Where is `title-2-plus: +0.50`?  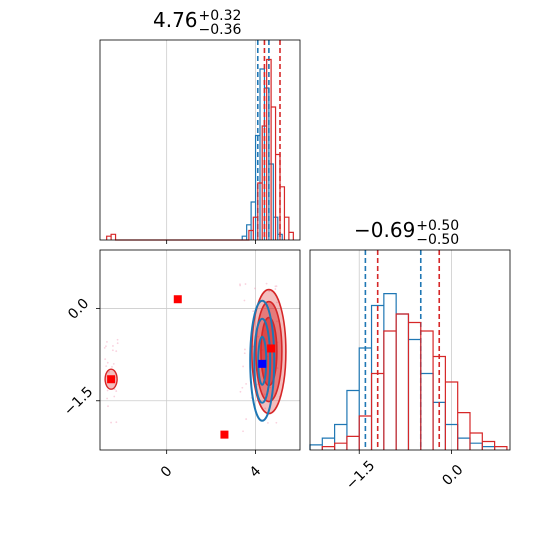
title-2-plus: +0.50 is located at coordinates (438, 225).